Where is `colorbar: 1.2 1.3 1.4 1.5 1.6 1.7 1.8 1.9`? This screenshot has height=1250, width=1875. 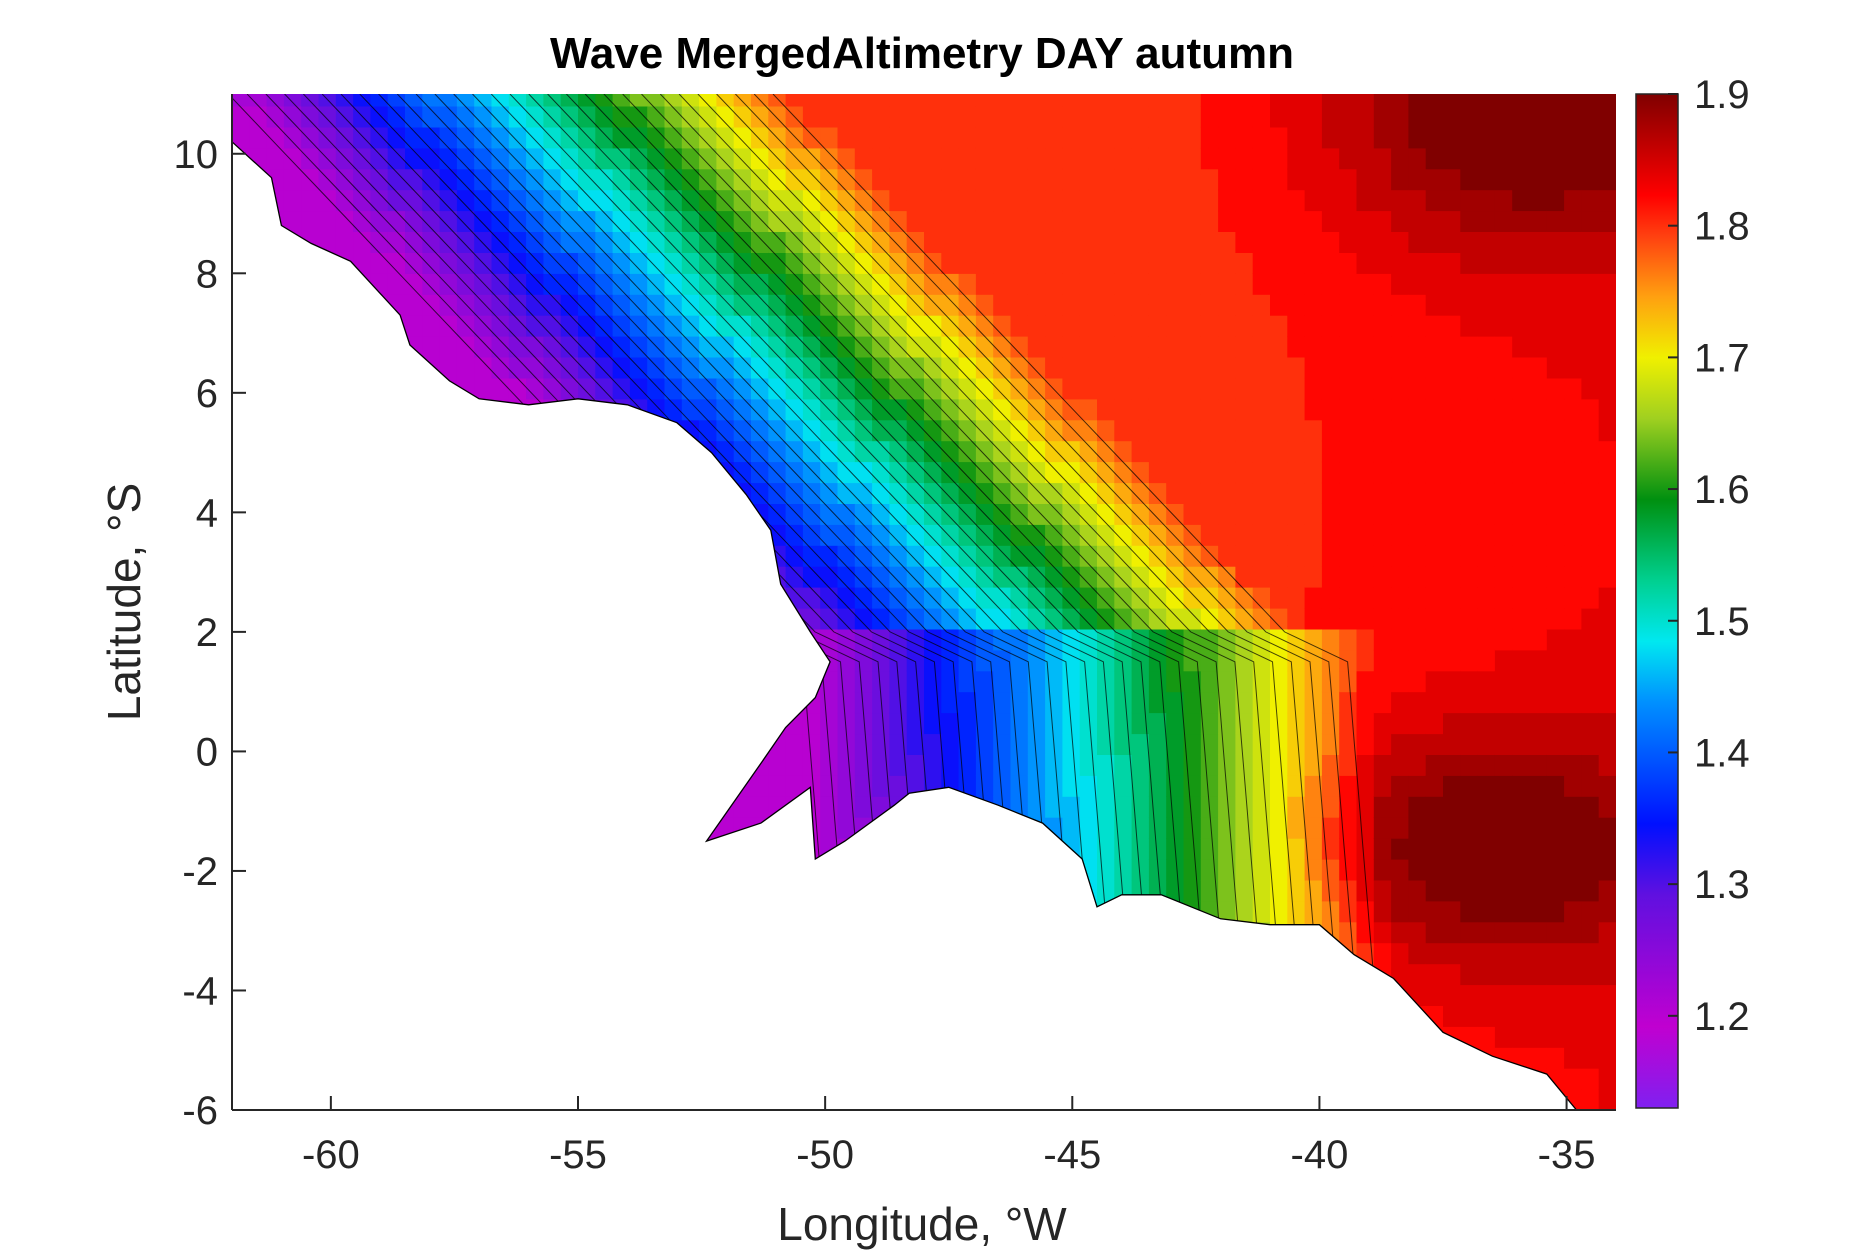
colorbar: 1.2 1.3 1.4 1.5 1.6 1.7 1.8 1.9 is located at coordinates (1692, 591).